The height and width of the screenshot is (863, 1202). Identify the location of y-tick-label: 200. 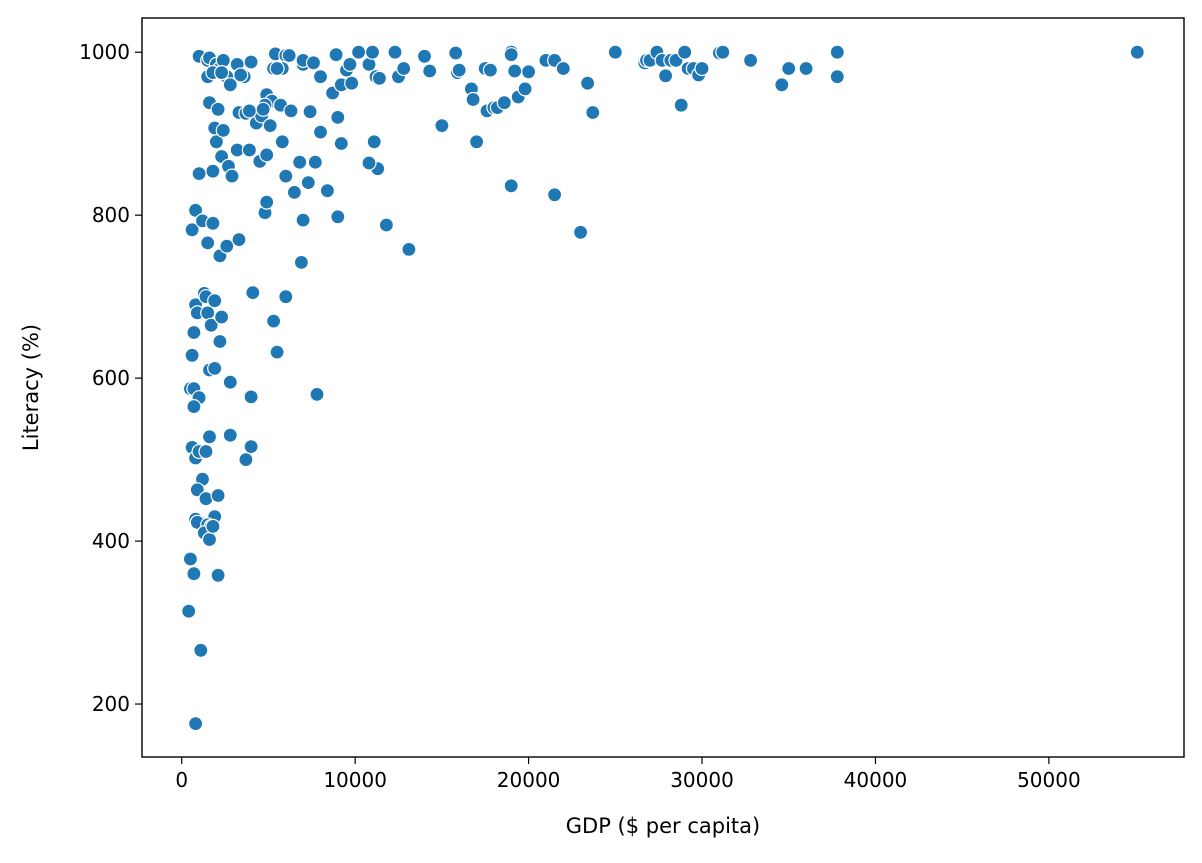
(111, 704).